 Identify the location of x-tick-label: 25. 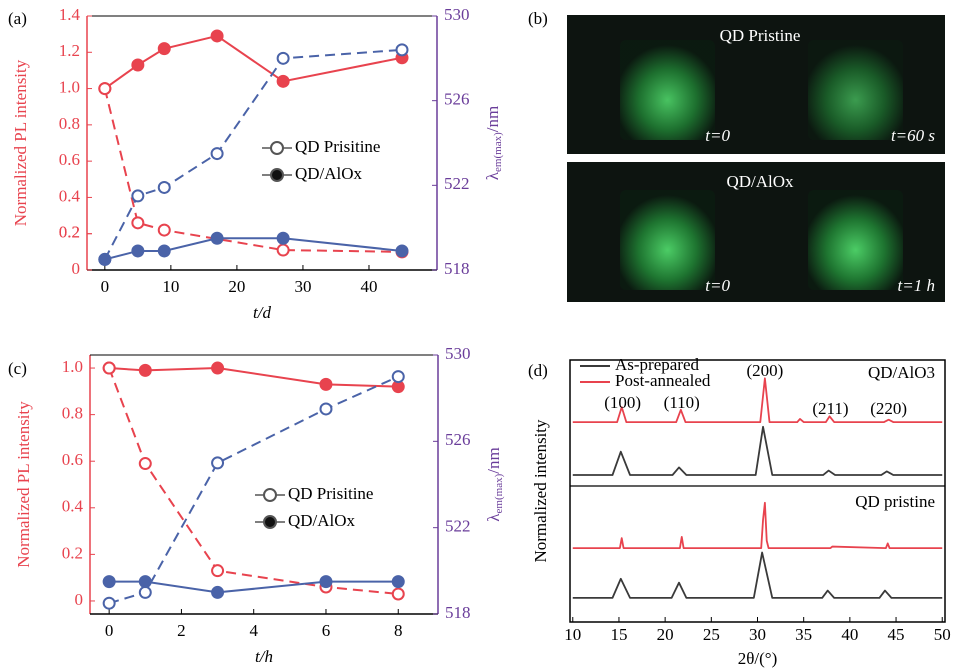
(711, 634).